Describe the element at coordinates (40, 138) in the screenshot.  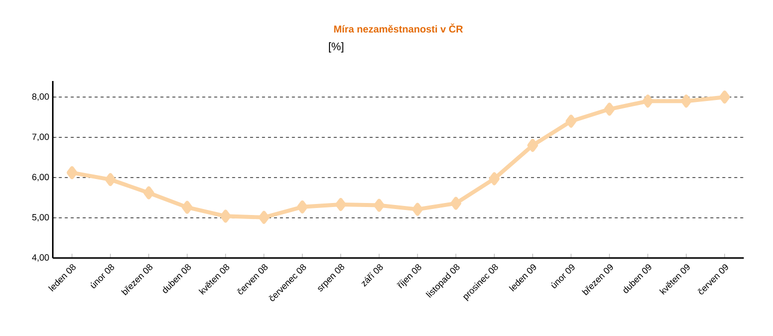
I see `y-tick-label: 7,00` at that location.